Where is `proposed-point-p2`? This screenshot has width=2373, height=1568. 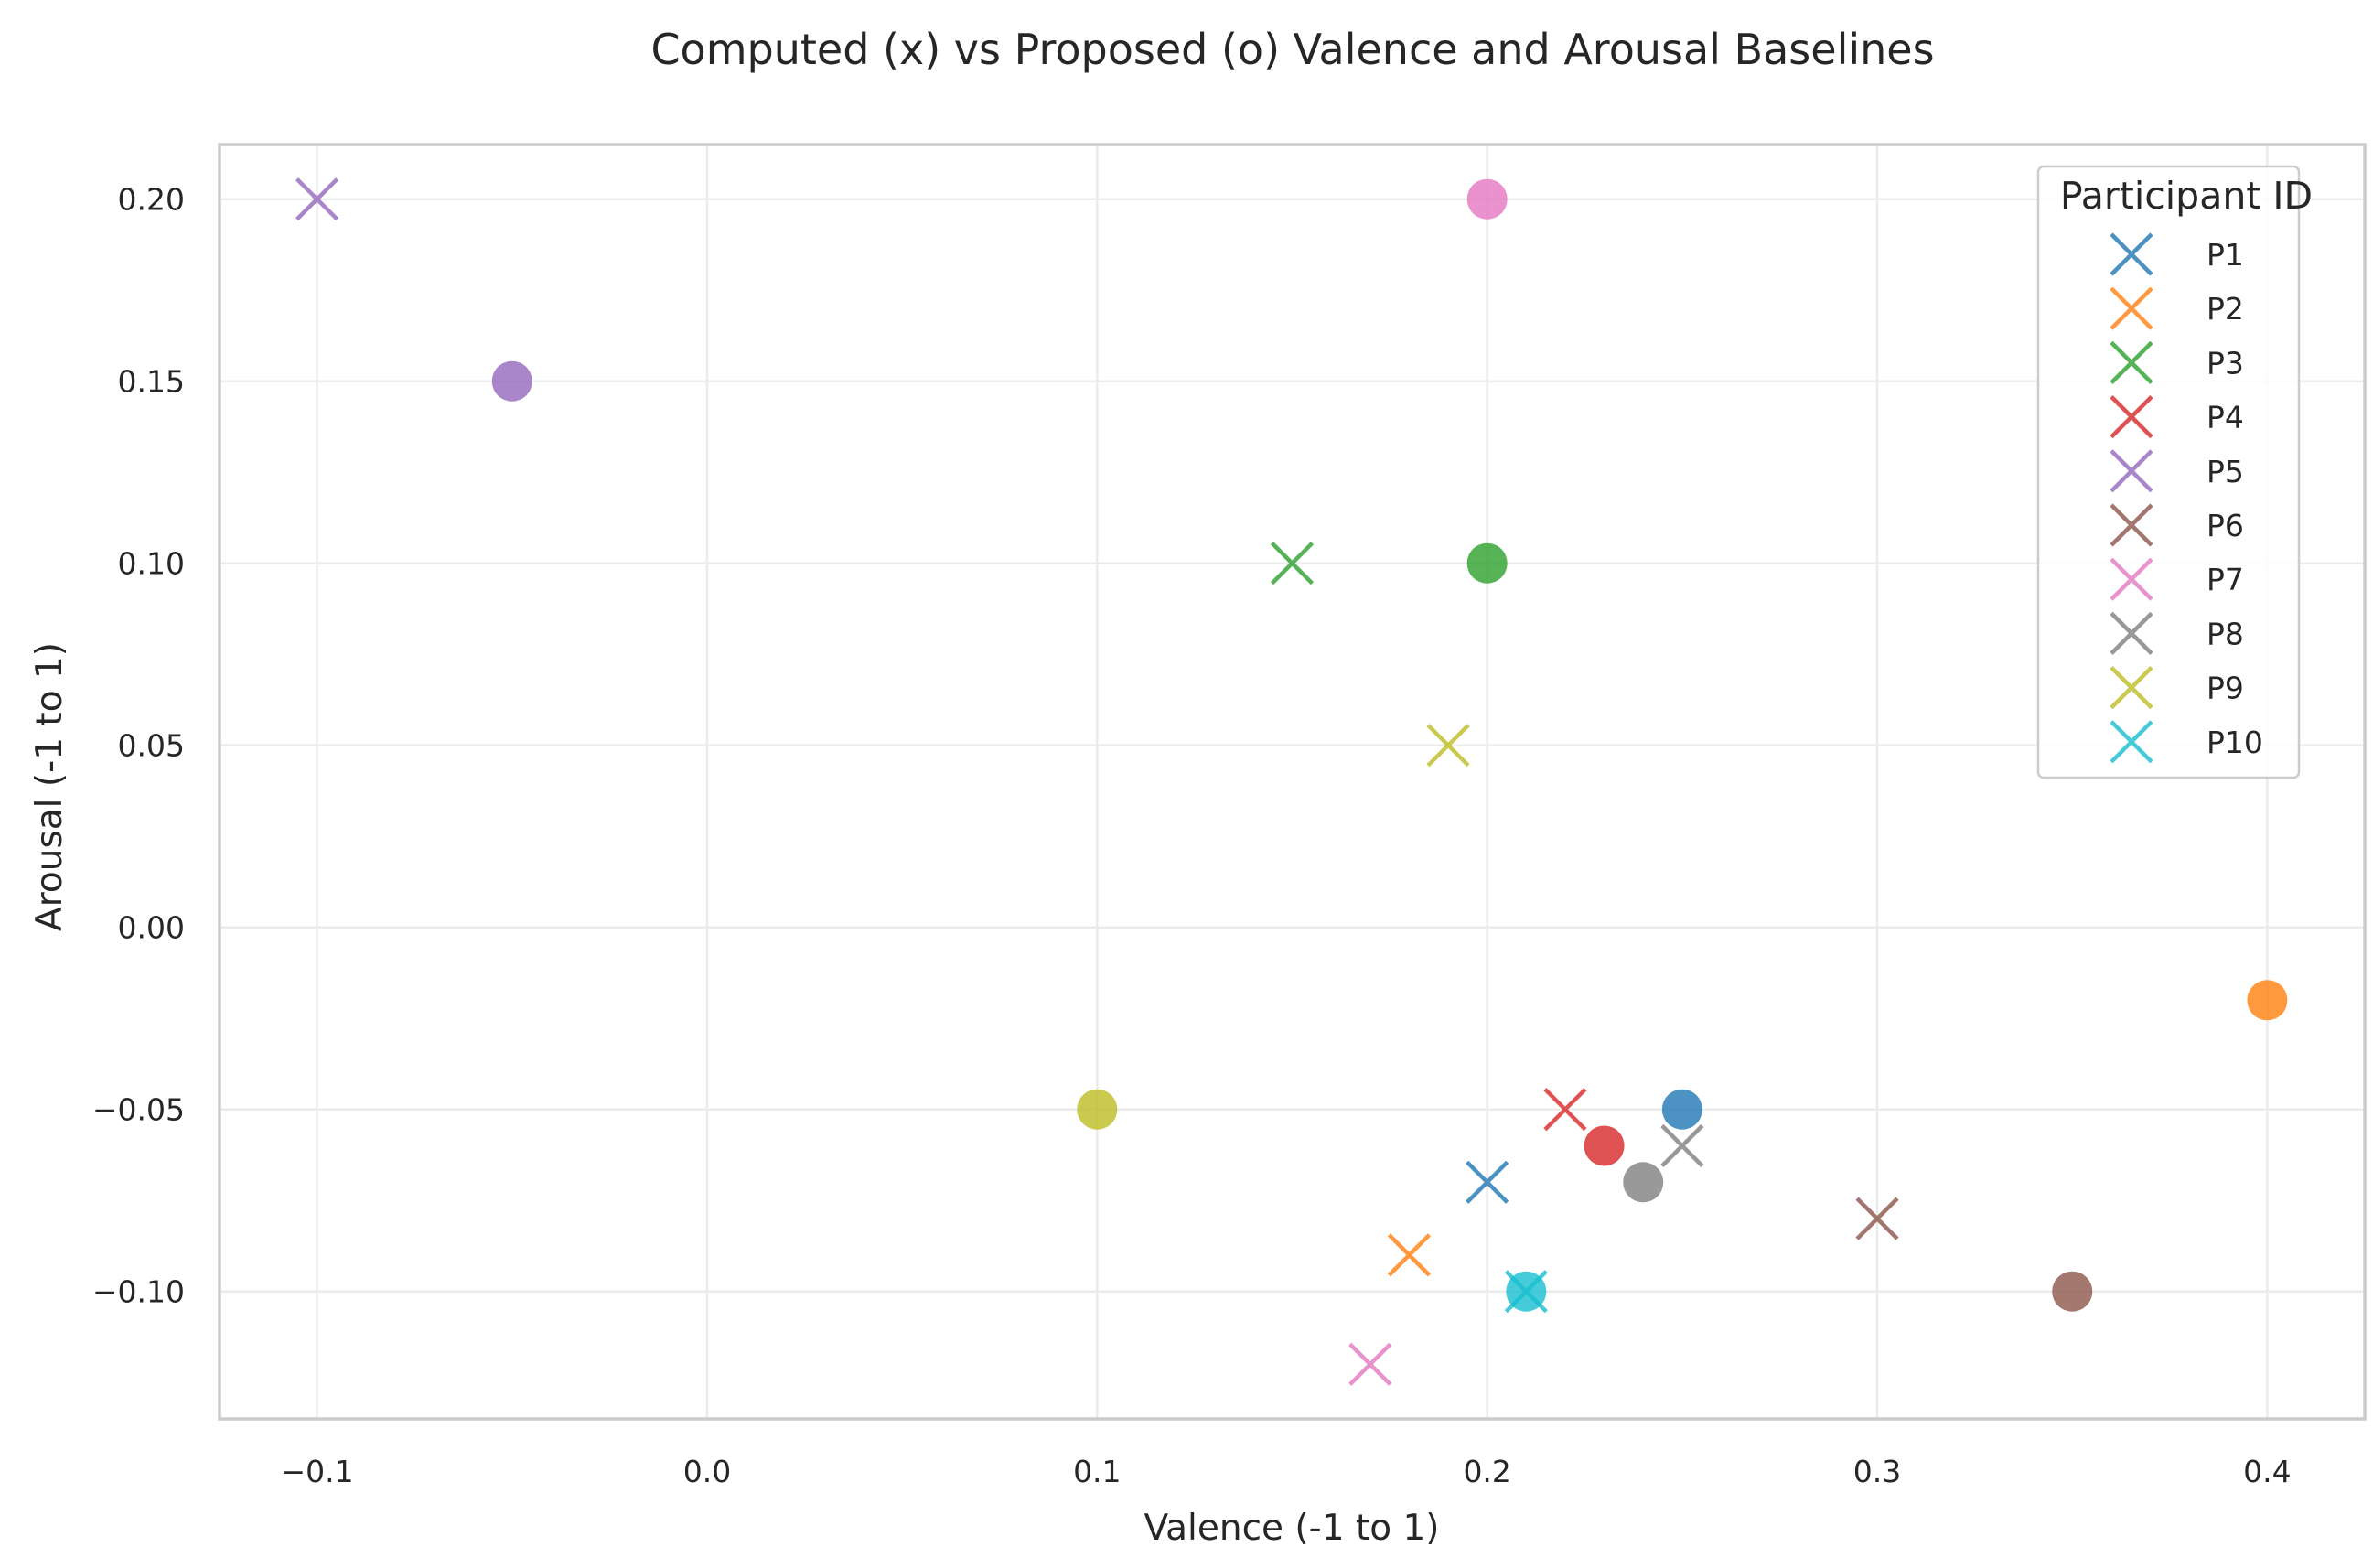
proposed-point-p2 is located at coordinates (2267, 1000).